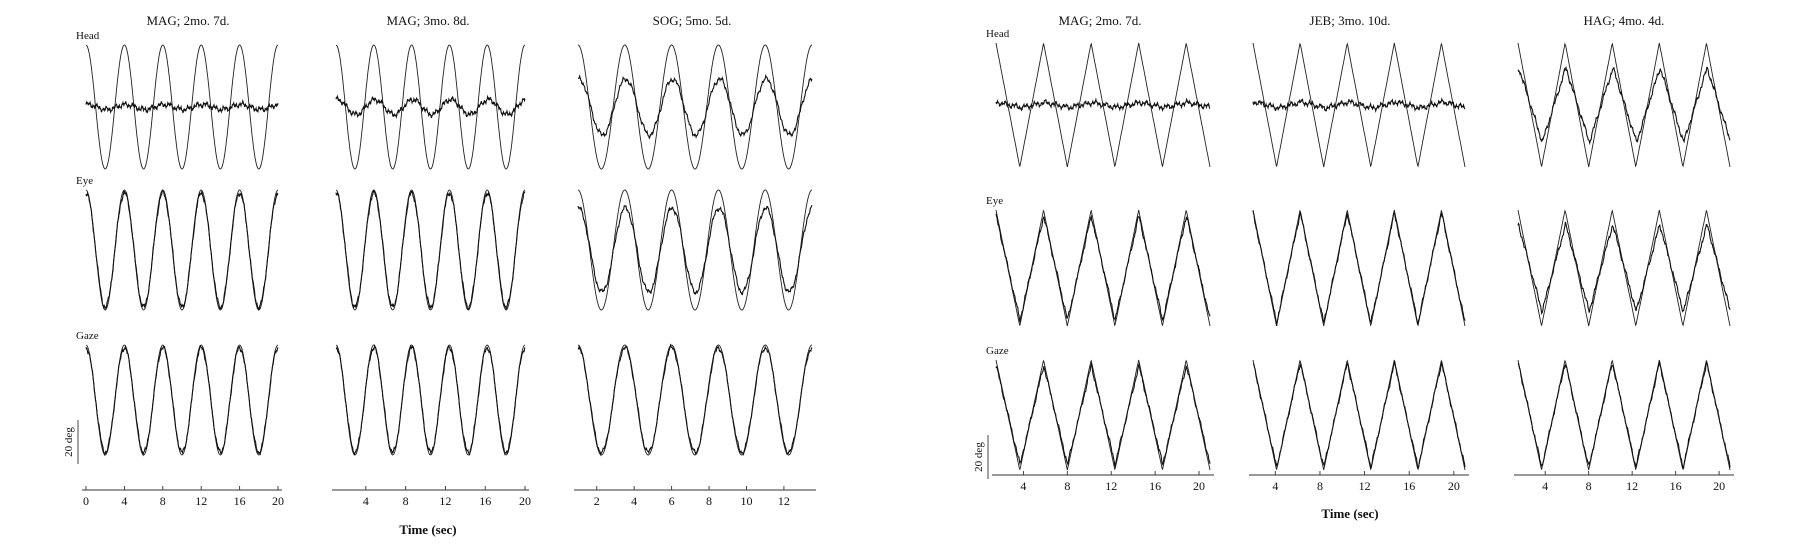  Describe the element at coordinates (672, 501) in the screenshot. I see `x-tick-label: 6` at that location.